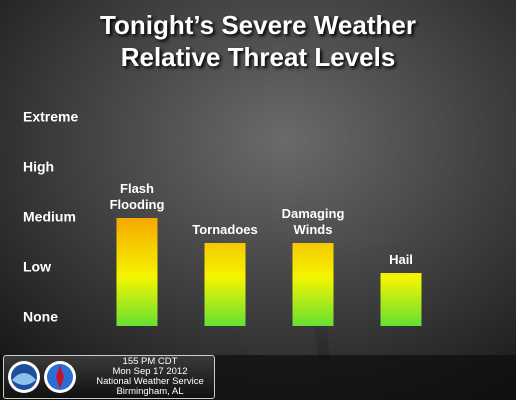  What do you see at coordinates (225, 229) in the screenshot?
I see `category-label: Tornadoes` at bounding box center [225, 229].